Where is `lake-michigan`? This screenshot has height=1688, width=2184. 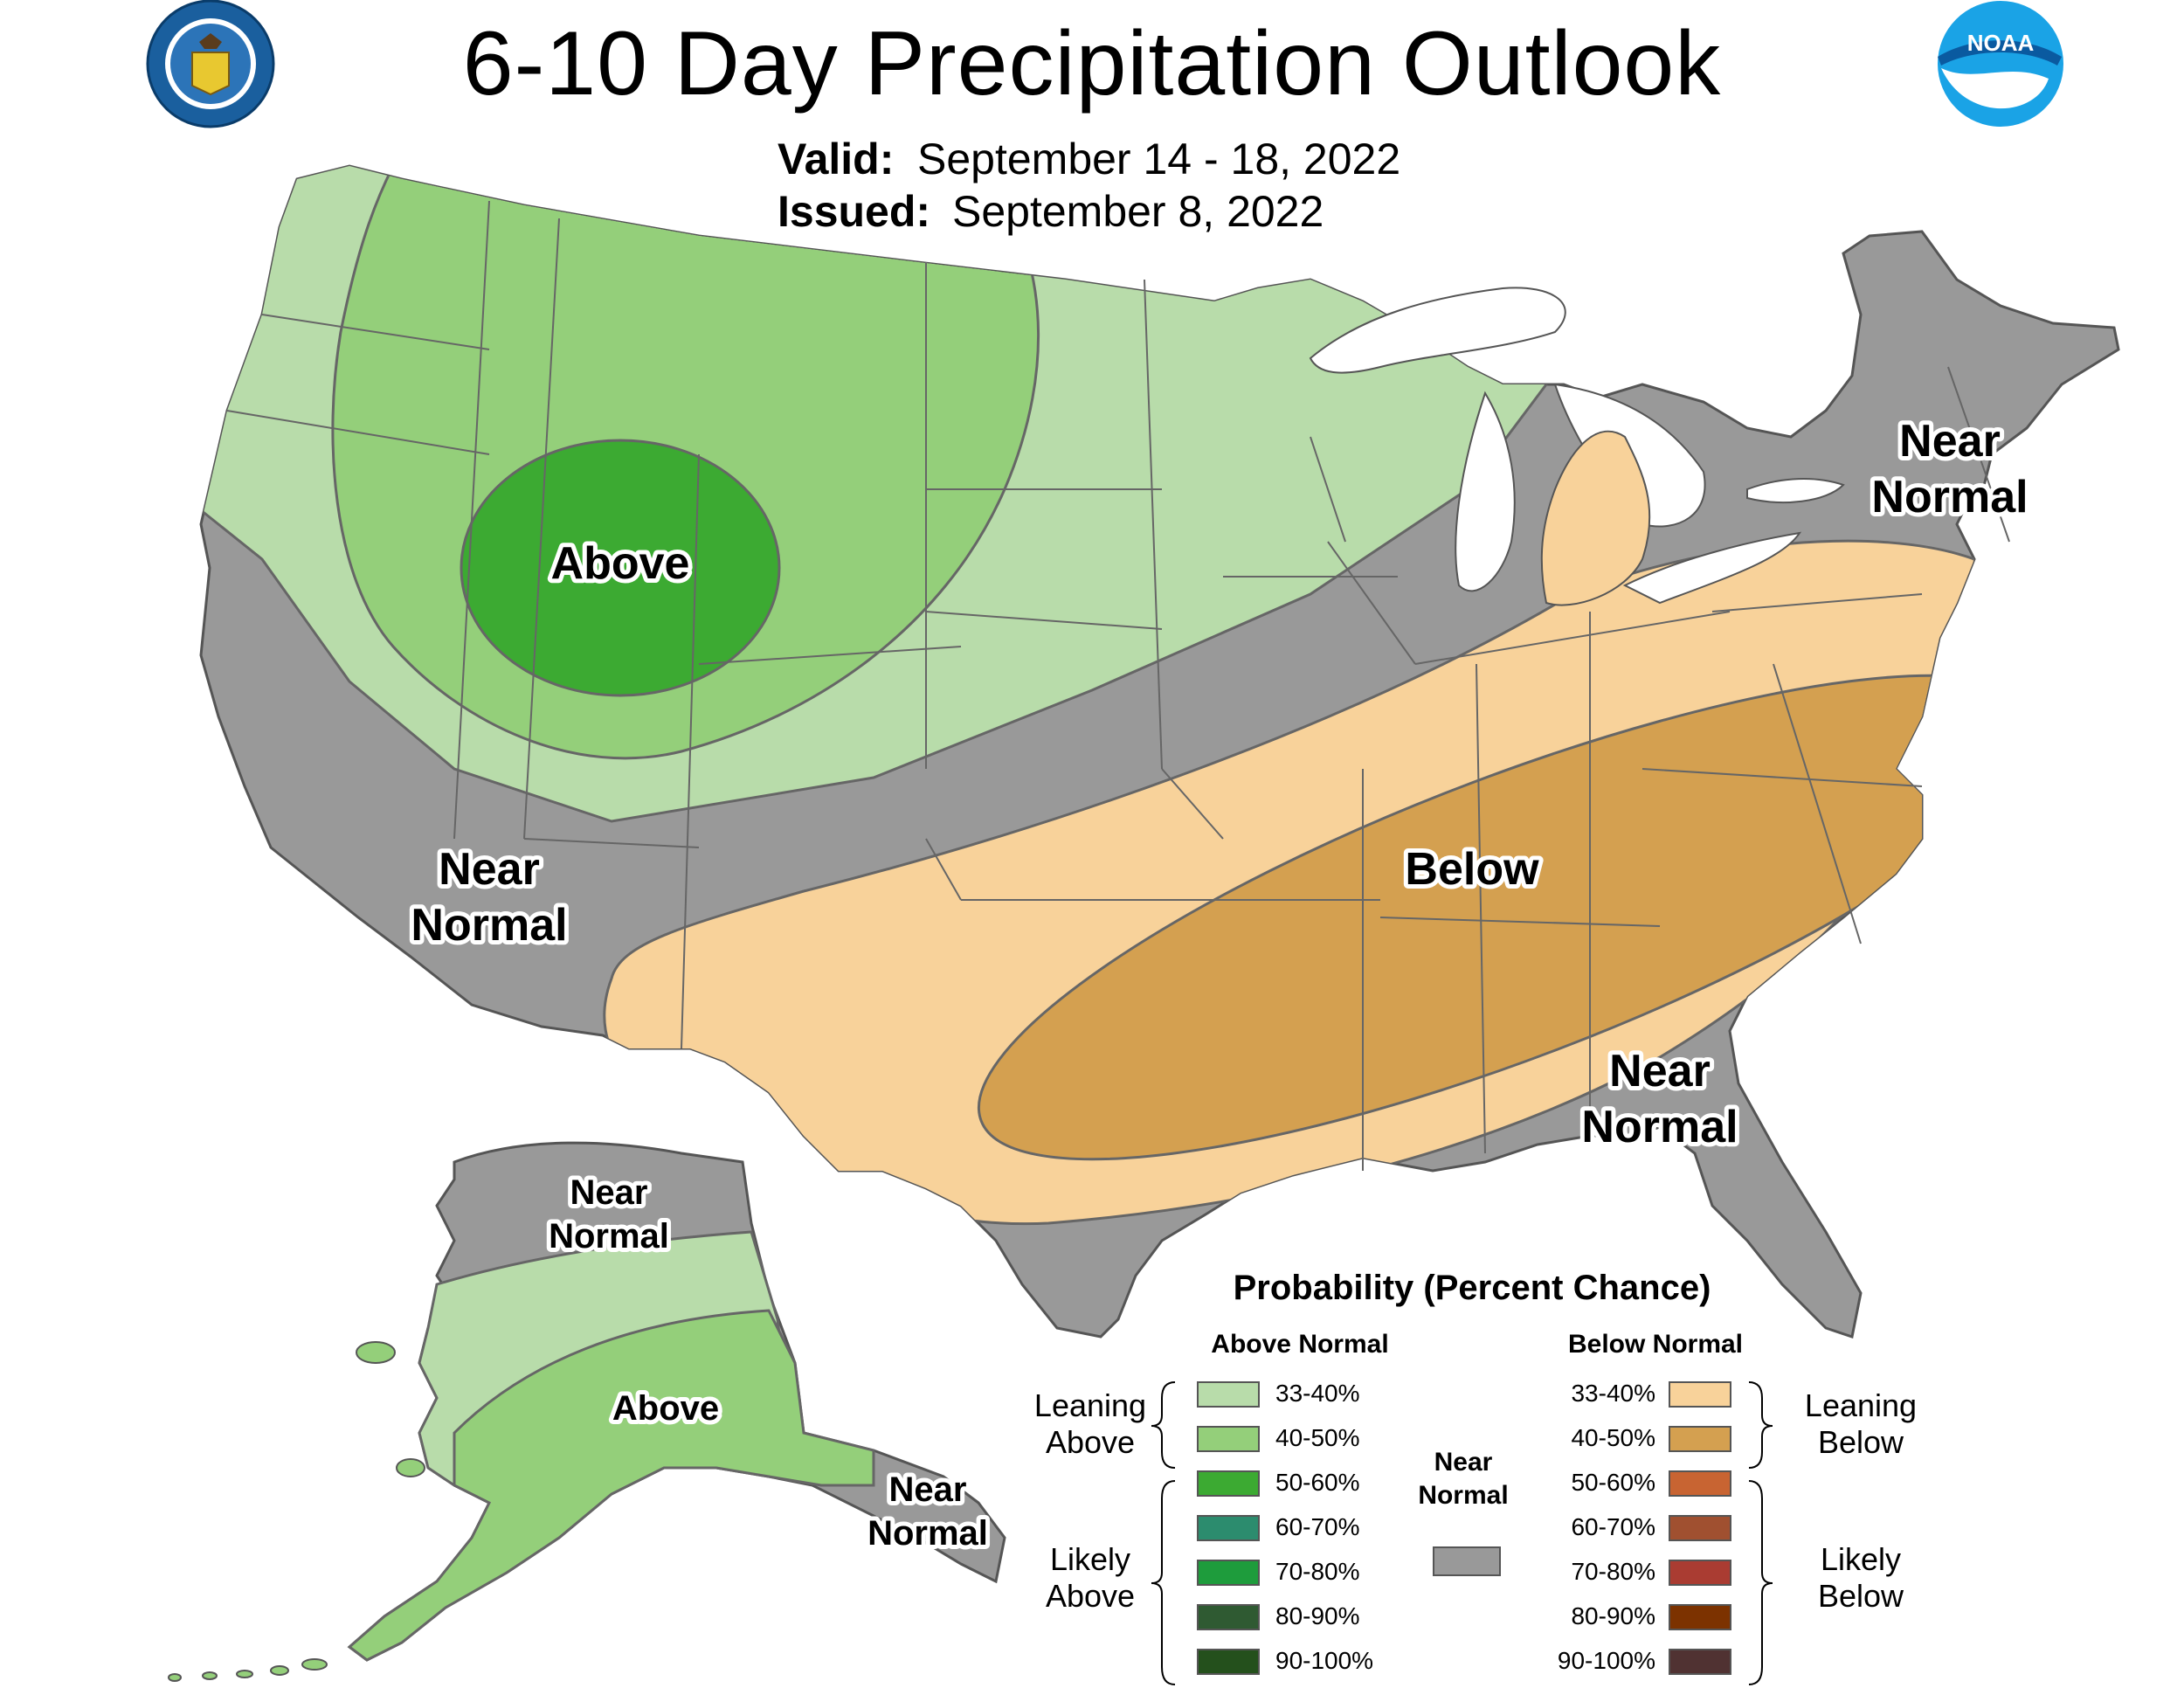 lake-michigan is located at coordinates (1485, 491).